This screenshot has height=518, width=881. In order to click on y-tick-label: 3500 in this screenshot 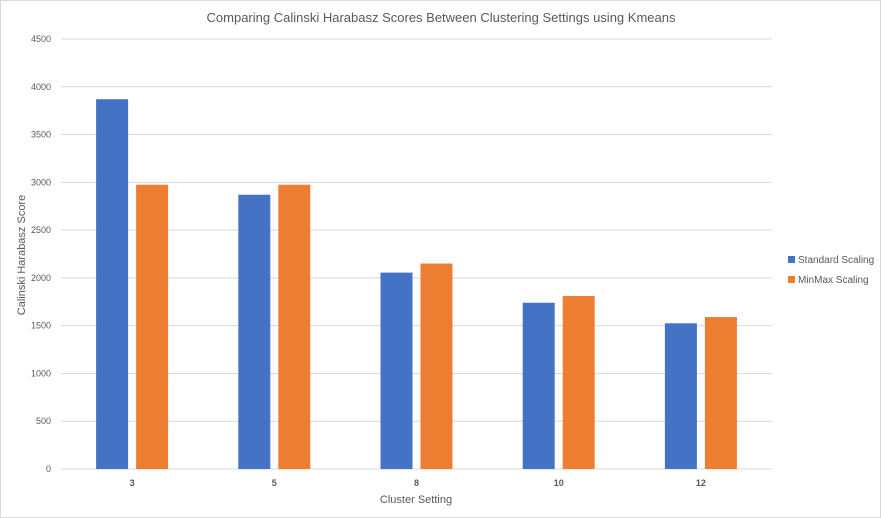, I will do `click(41, 135)`.